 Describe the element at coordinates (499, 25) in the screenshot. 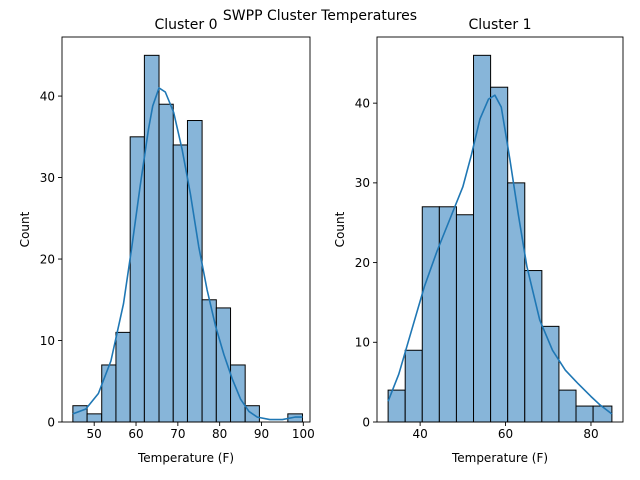

I see `subplot-title: Cluster 1` at that location.